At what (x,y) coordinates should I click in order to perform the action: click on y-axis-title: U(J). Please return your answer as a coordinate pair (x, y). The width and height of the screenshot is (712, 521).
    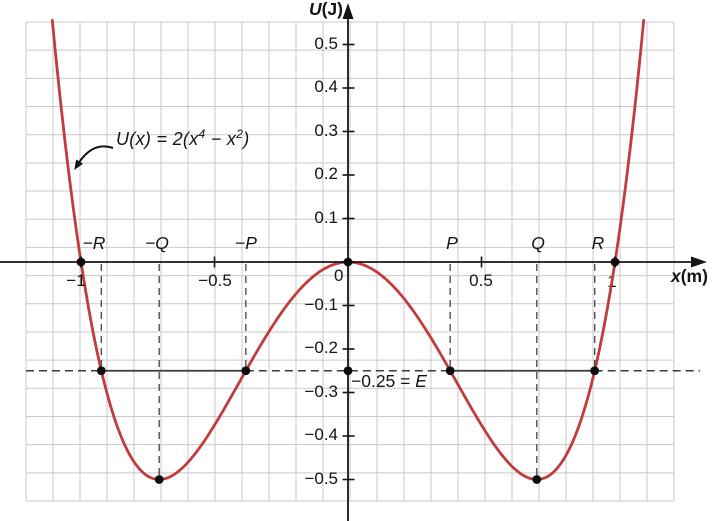
    Looking at the image, I should click on (325, 9).